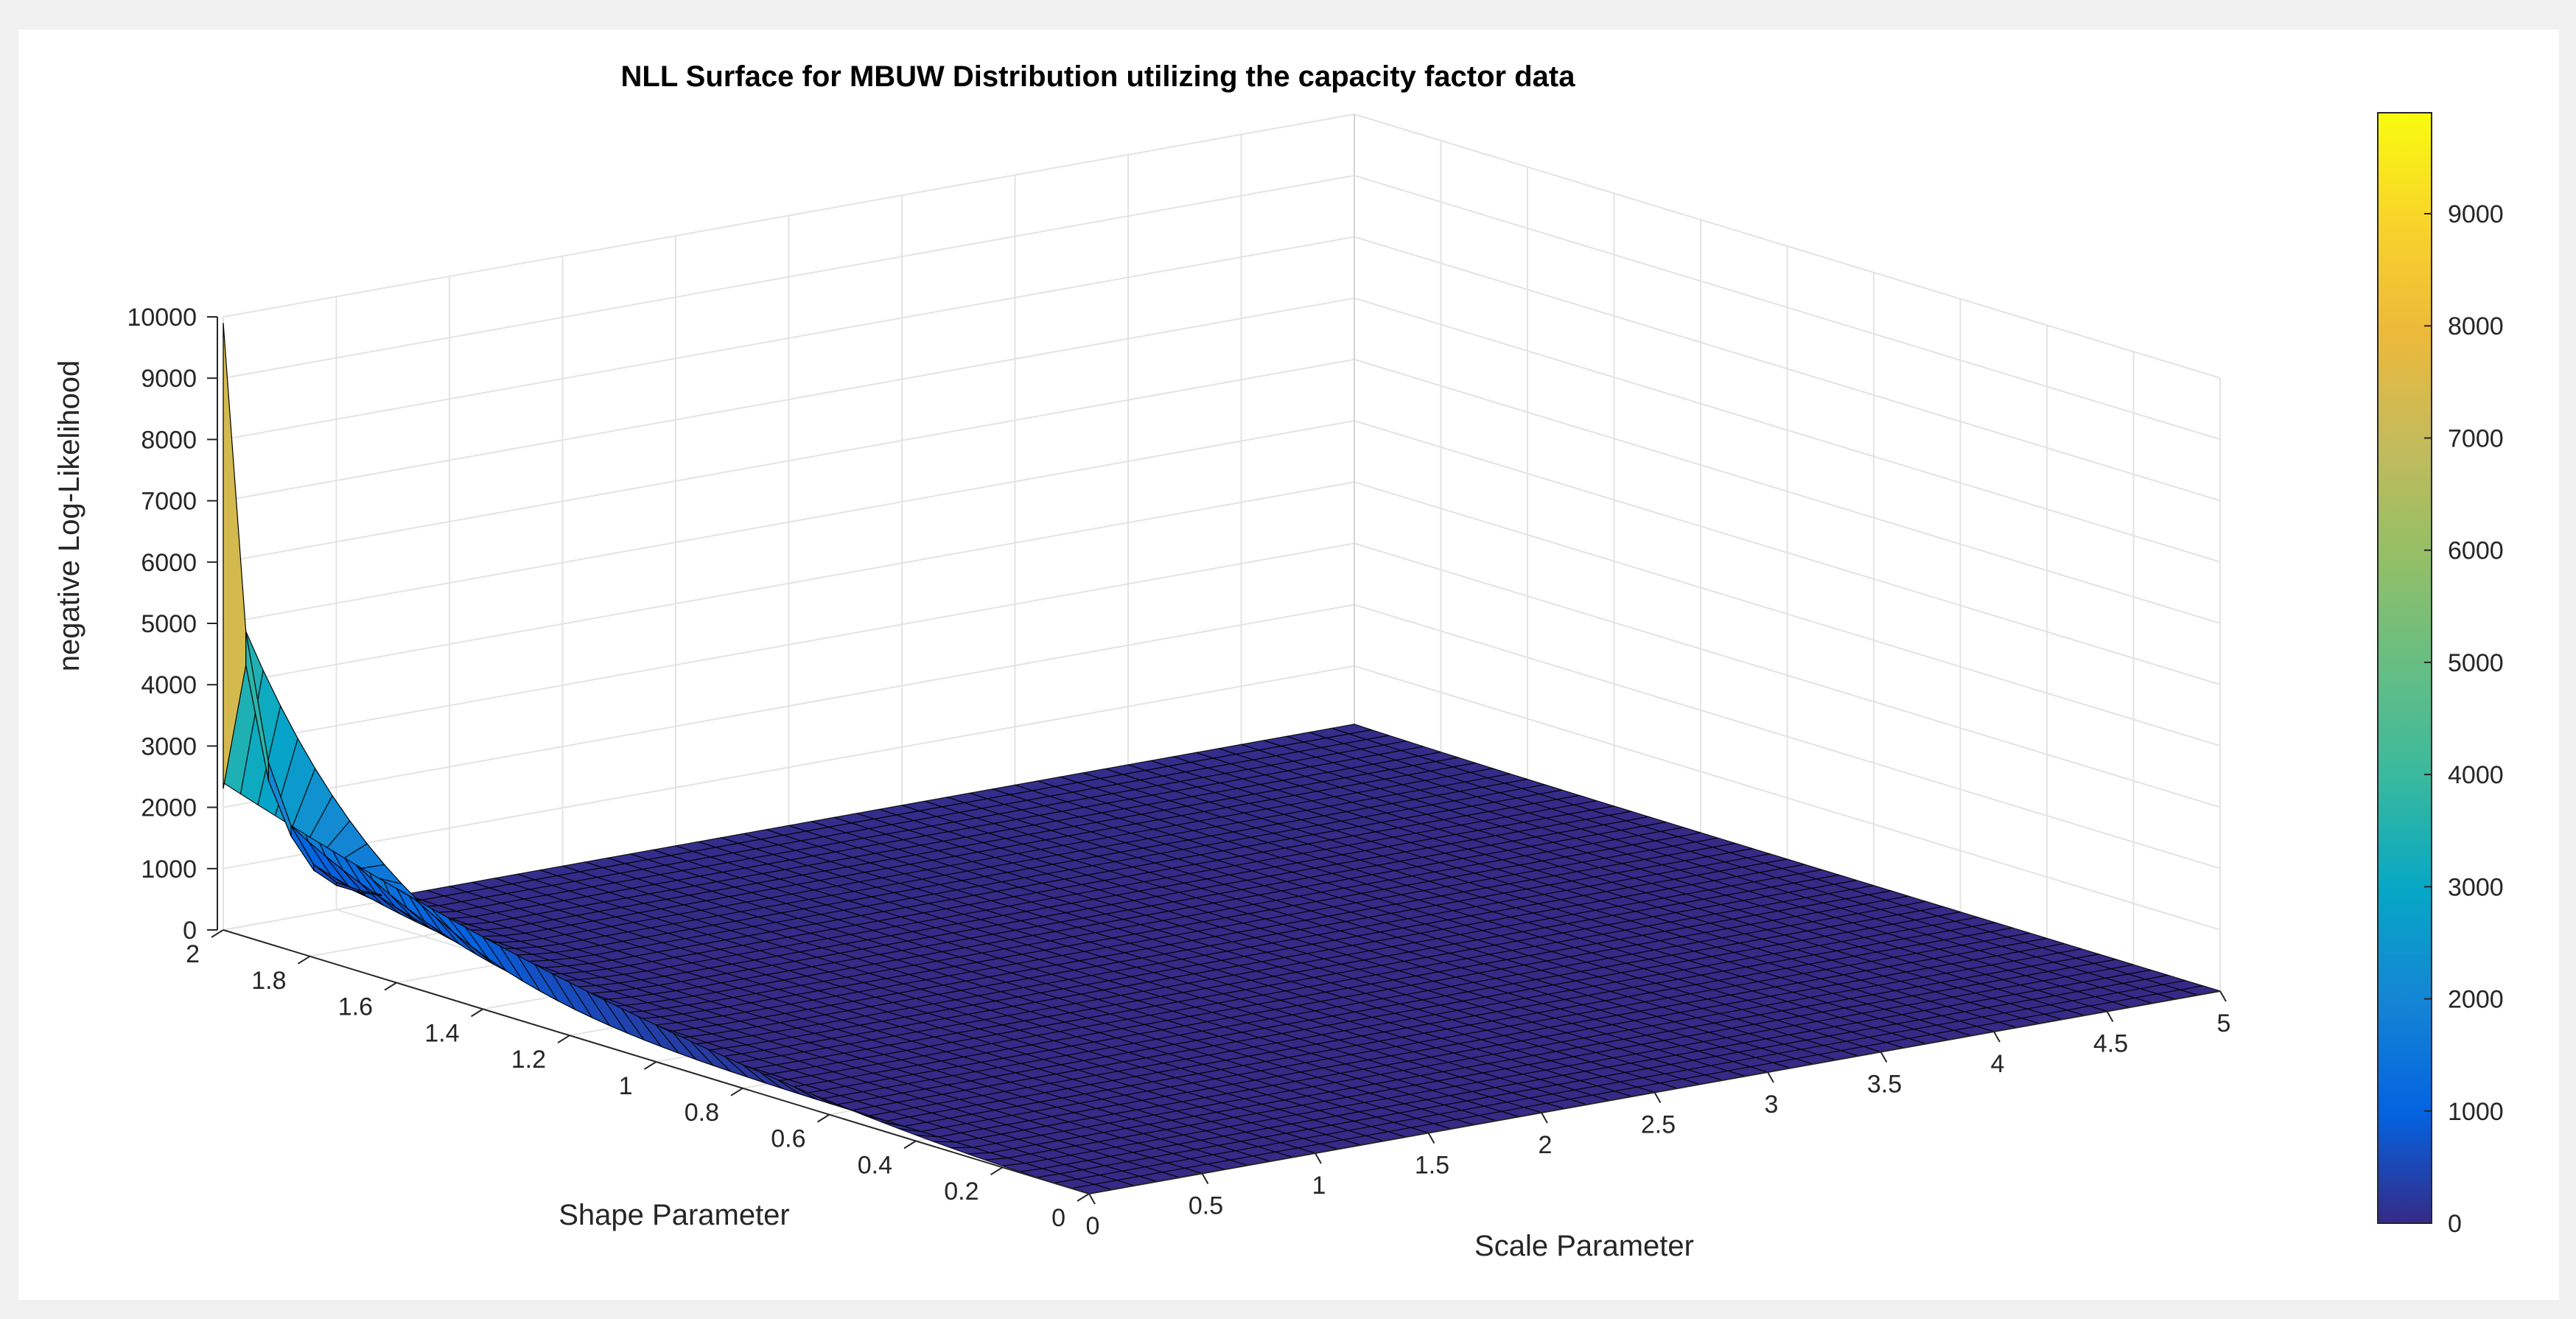  I want to click on colorbar-tick-label: 7000, so click(2476, 438).